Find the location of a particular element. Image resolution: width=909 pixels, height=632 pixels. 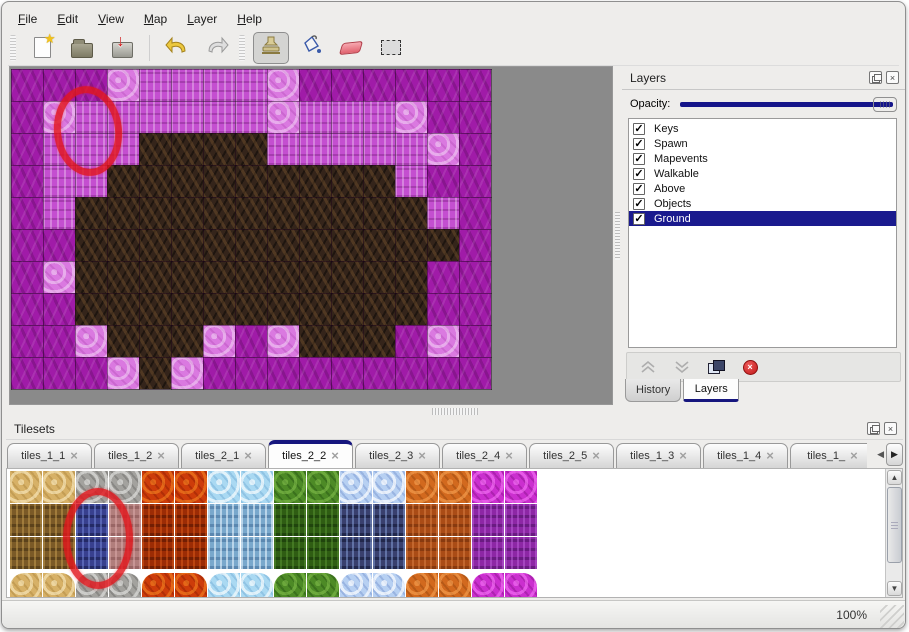

menu-view: View is located at coordinates (111, 18).